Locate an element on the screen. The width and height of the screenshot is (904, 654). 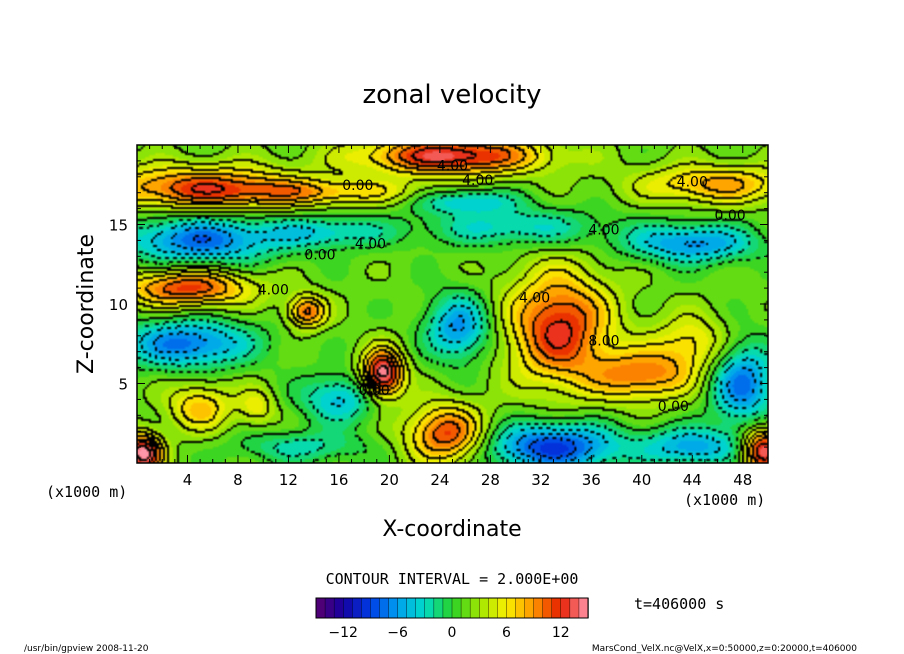
y-tick-label: 10 is located at coordinates (118, 305).